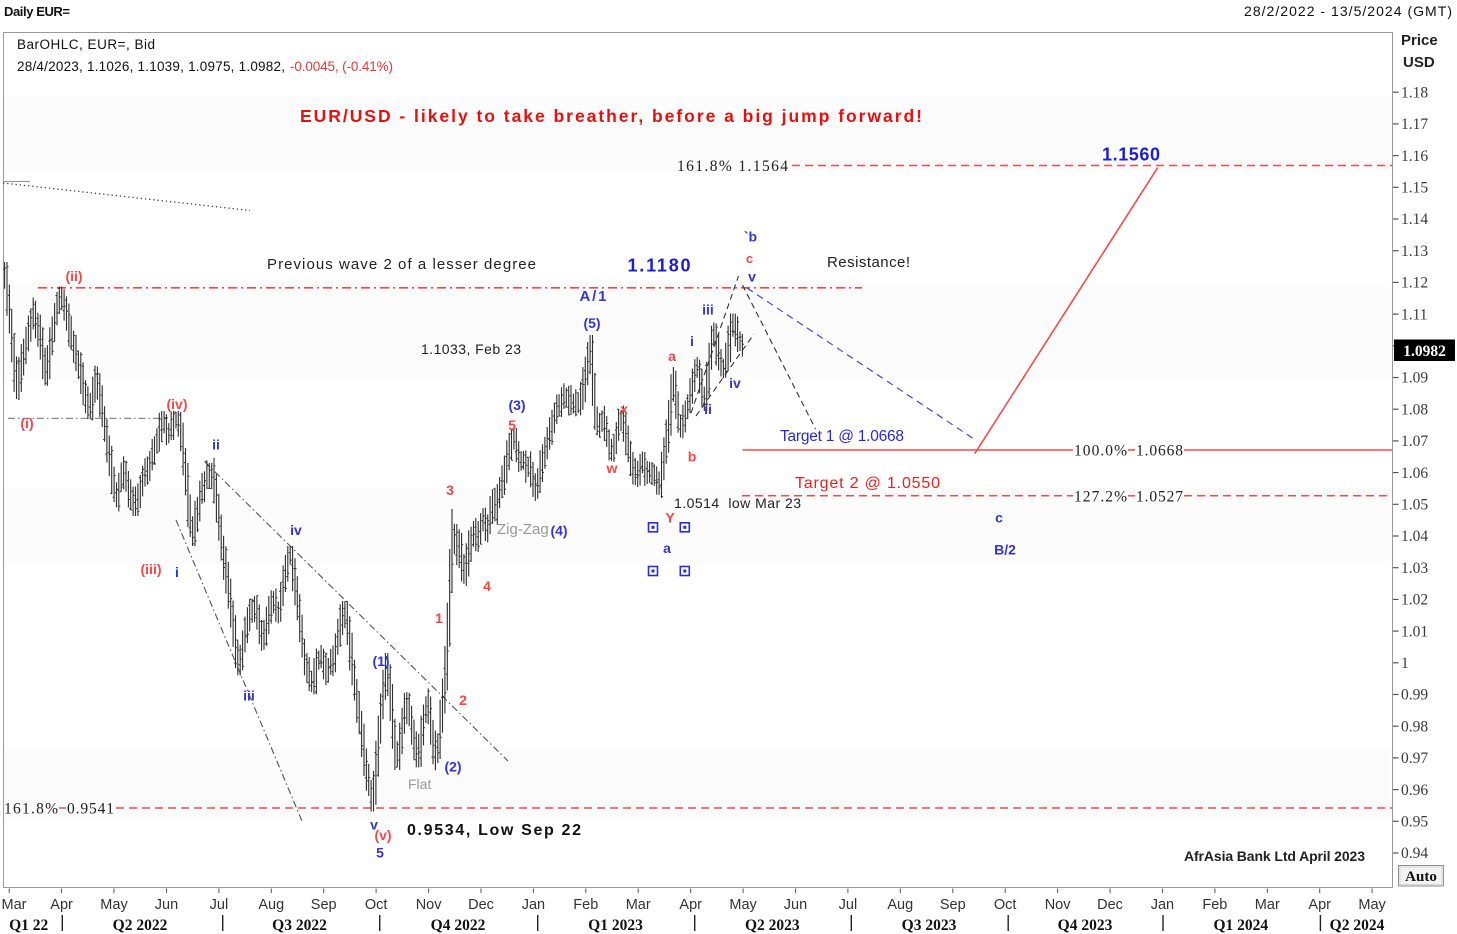 The image size is (1457, 934). What do you see at coordinates (772, 925) in the screenshot?
I see `svg-text: Q2 2023` at bounding box center [772, 925].